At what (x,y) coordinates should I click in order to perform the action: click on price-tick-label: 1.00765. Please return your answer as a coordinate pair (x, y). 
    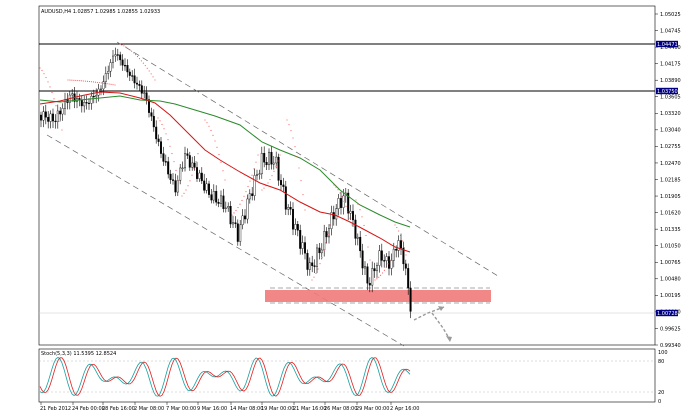
    Looking at the image, I should click on (670, 263).